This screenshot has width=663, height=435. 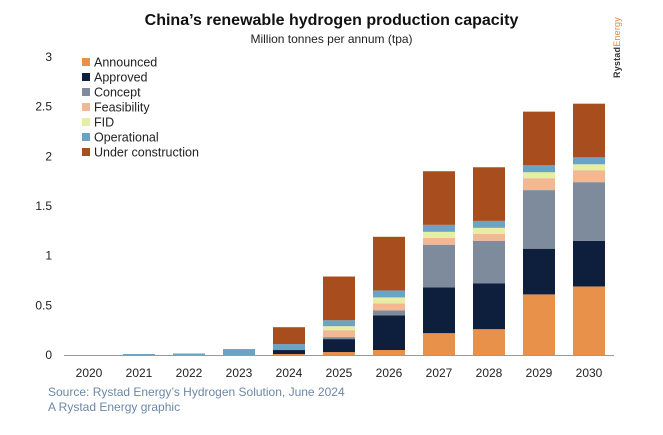 I want to click on legend-label: FID, so click(x=104, y=123).